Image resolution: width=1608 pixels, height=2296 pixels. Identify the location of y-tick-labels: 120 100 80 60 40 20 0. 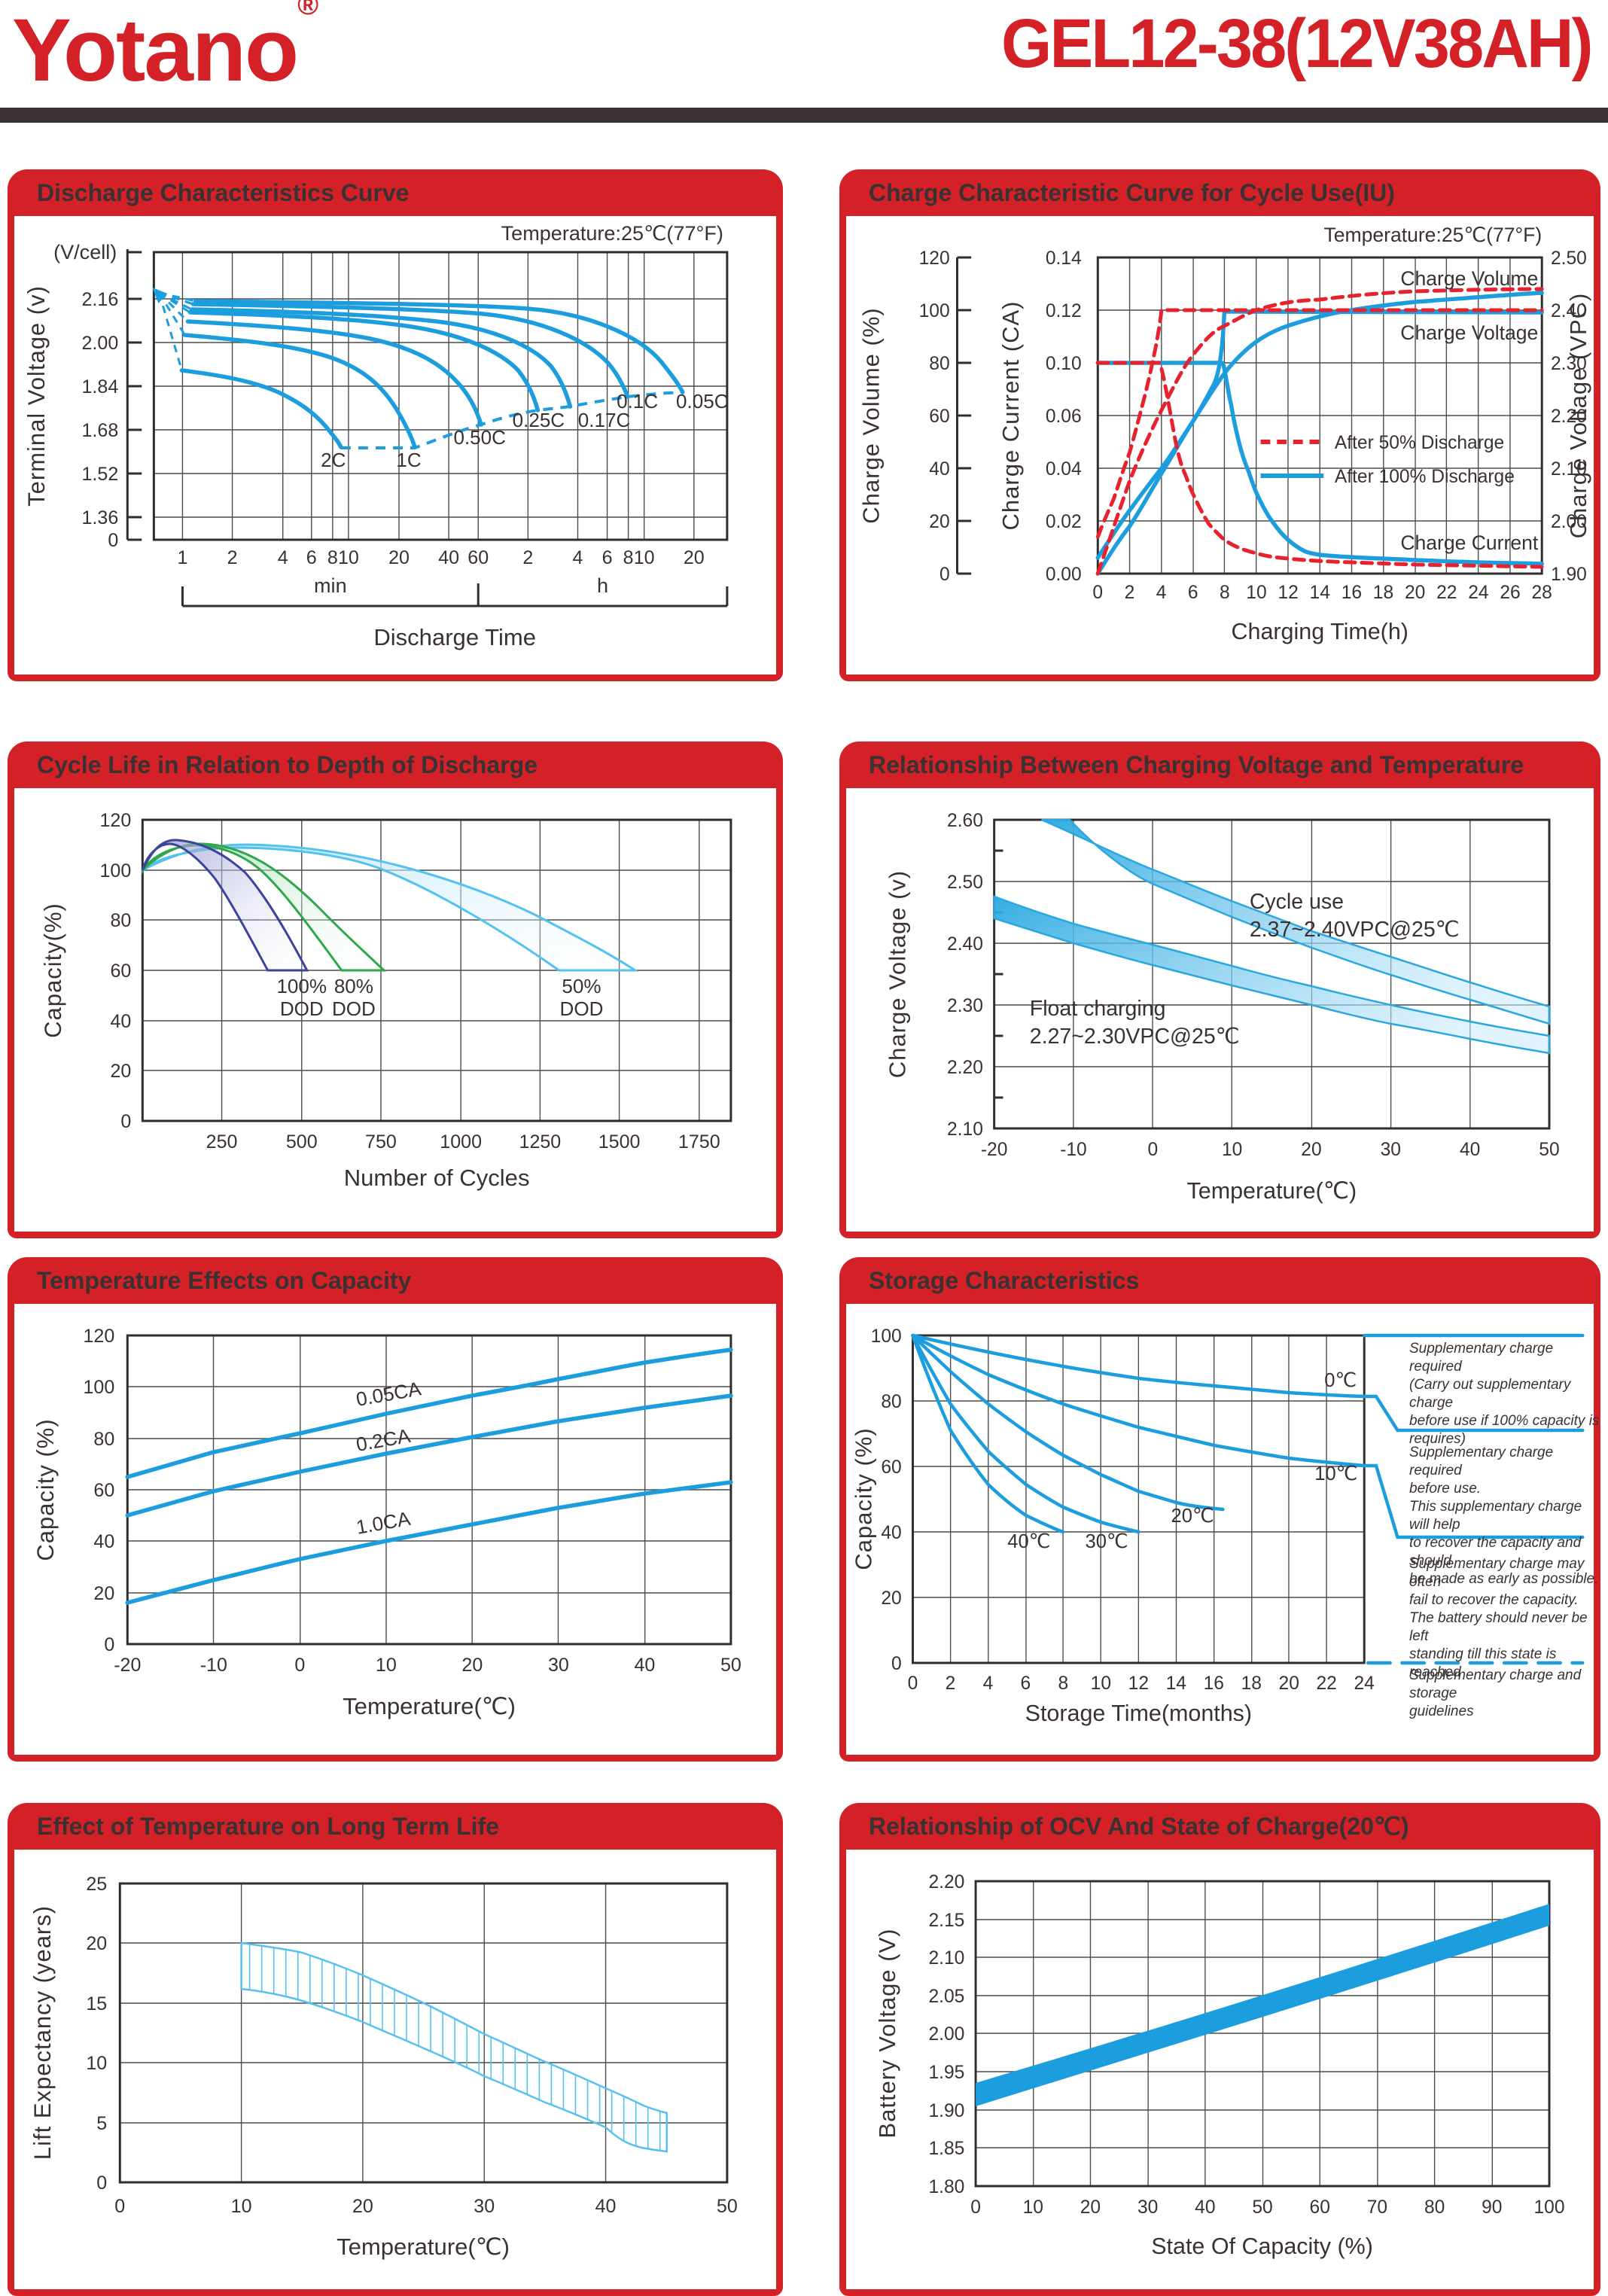
(98, 1490).